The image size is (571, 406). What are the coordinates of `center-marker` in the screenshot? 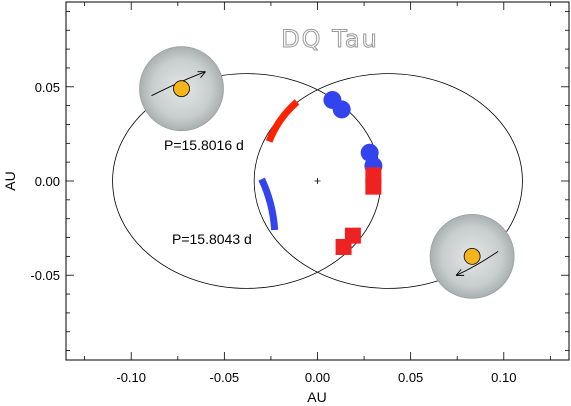 It's located at (317, 181).